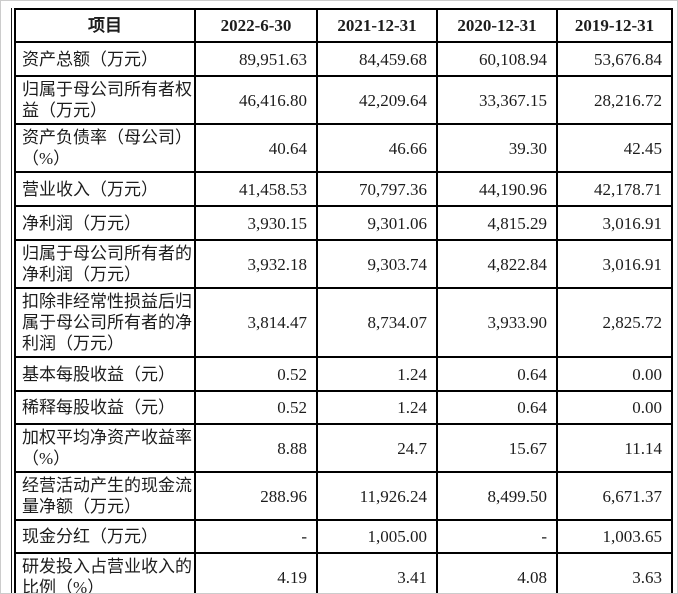 This screenshot has height=594, width=678. I want to click on row-label: 资产总额（万元）, so click(105, 59).